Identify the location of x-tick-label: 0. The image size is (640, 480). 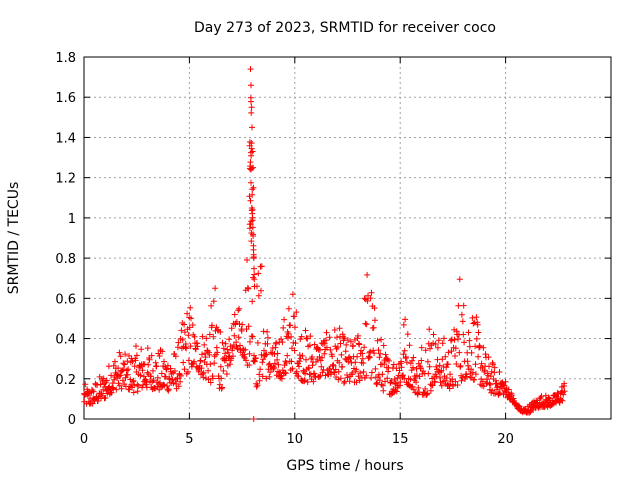
(84, 439).